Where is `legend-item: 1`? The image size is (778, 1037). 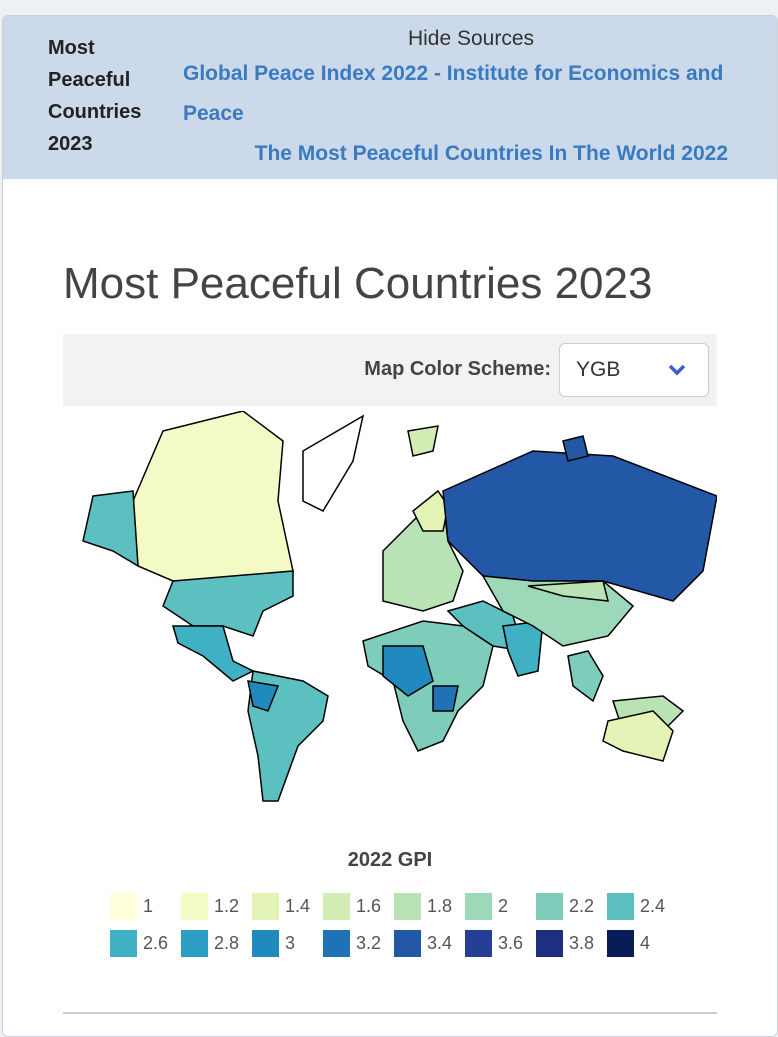
legend-item: 1 is located at coordinates (141, 906).